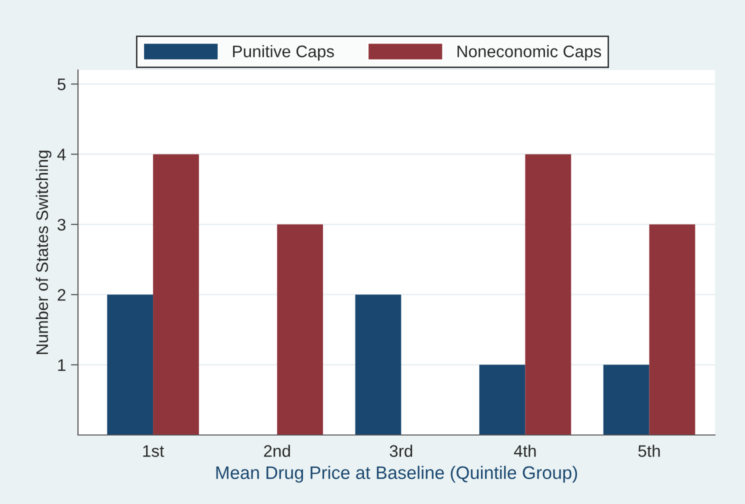 The width and height of the screenshot is (745, 504). I want to click on y-tick-label: 2, so click(62, 295).